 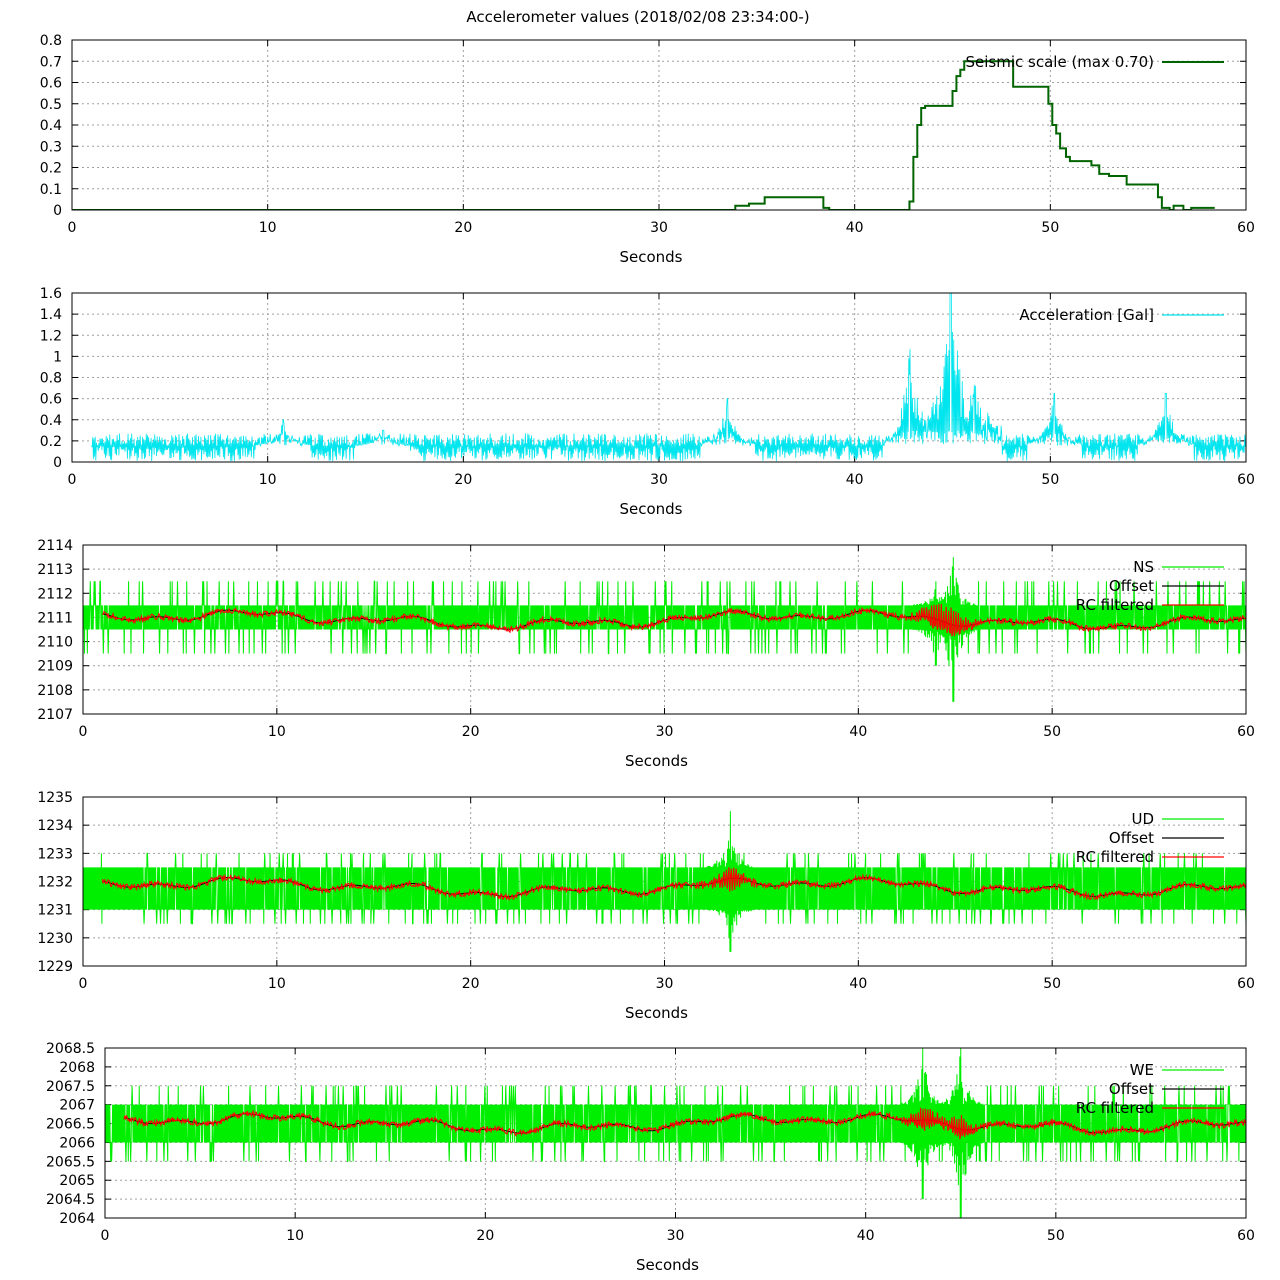 I want to click on series-line-ns, so click(x=664, y=629).